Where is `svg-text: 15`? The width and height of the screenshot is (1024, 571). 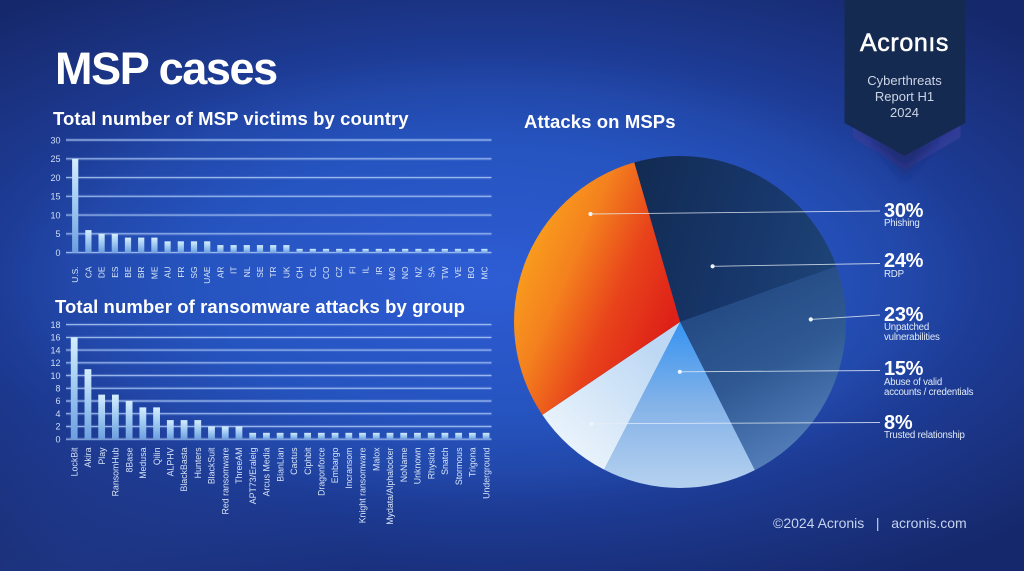
svg-text: 15 is located at coordinates (55, 197).